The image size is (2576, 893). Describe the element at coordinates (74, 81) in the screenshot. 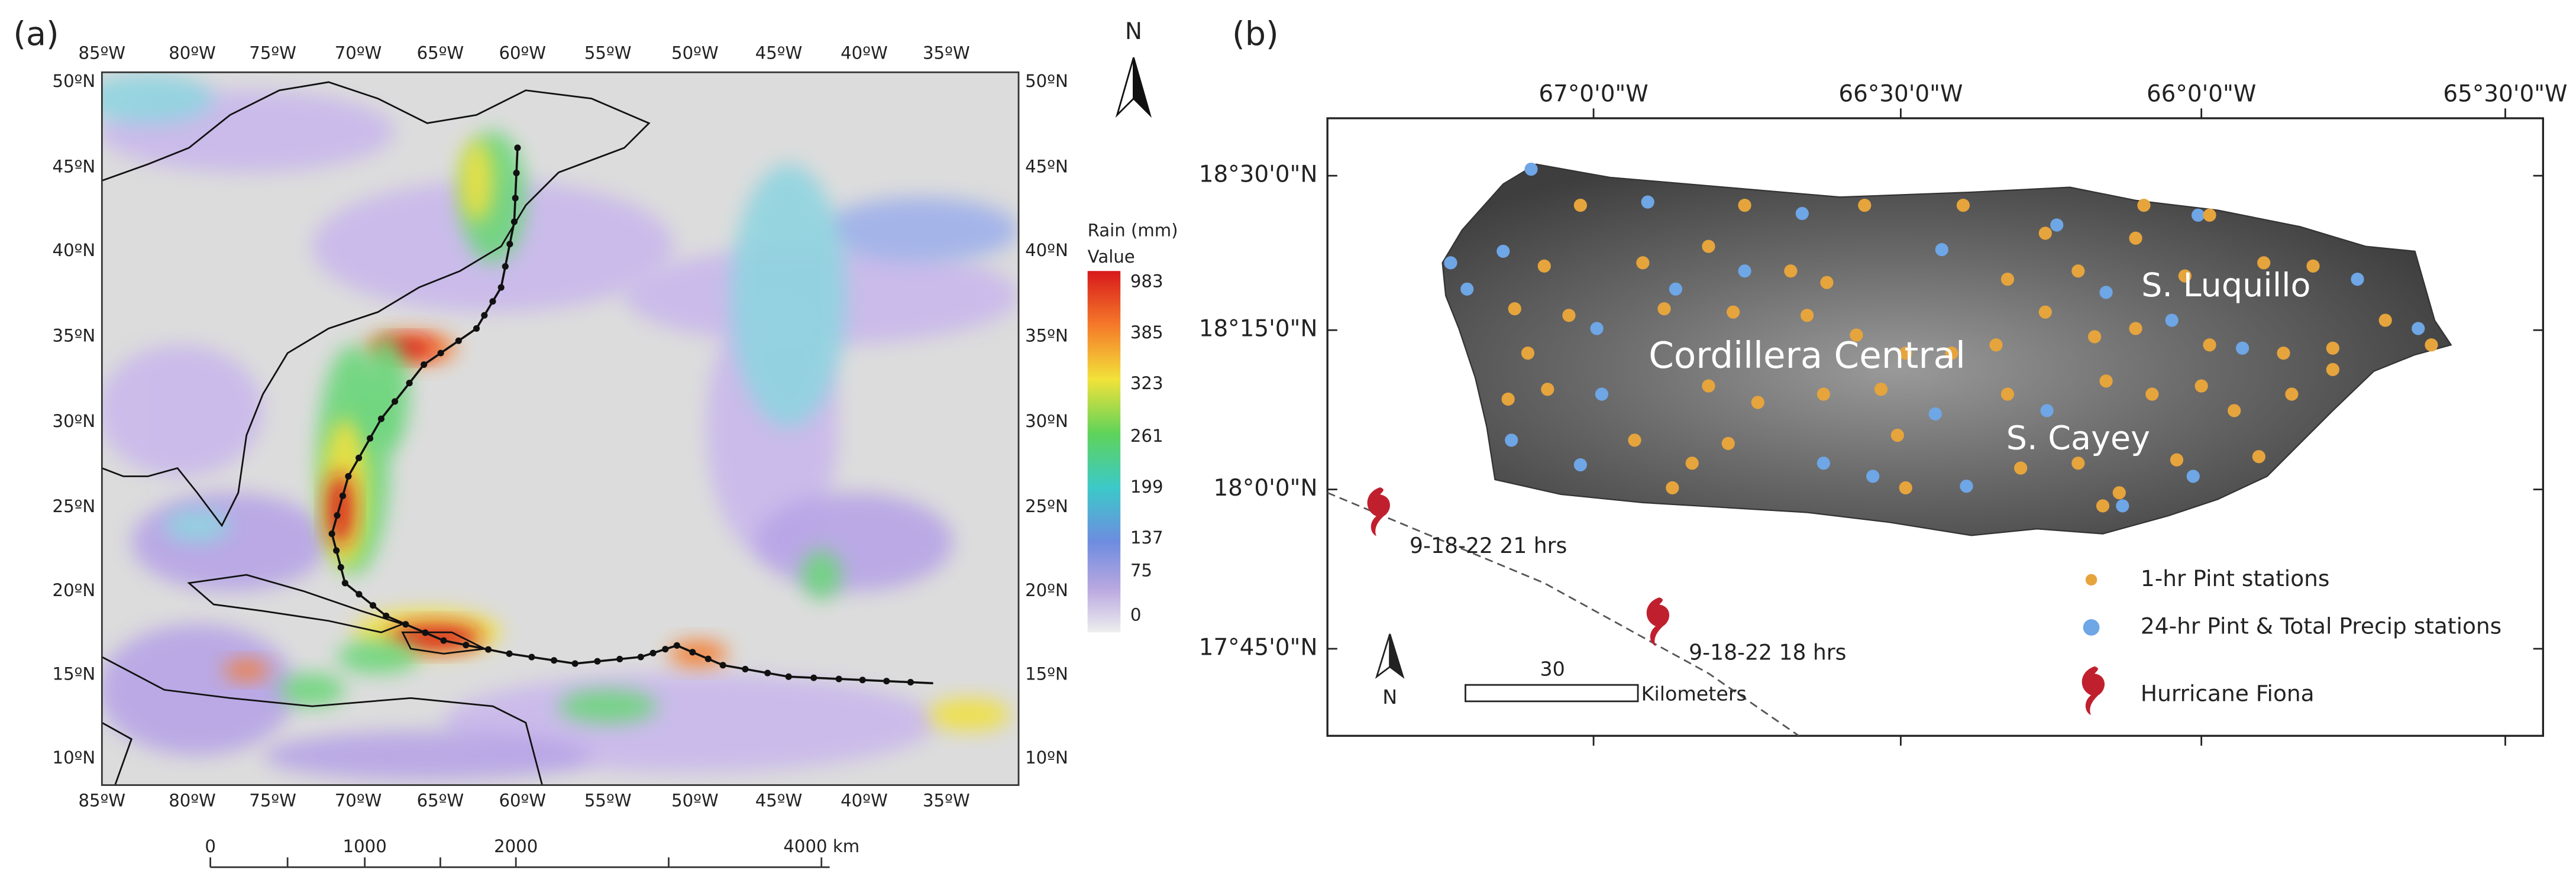

I see `lat-label-left: 50ºN` at that location.